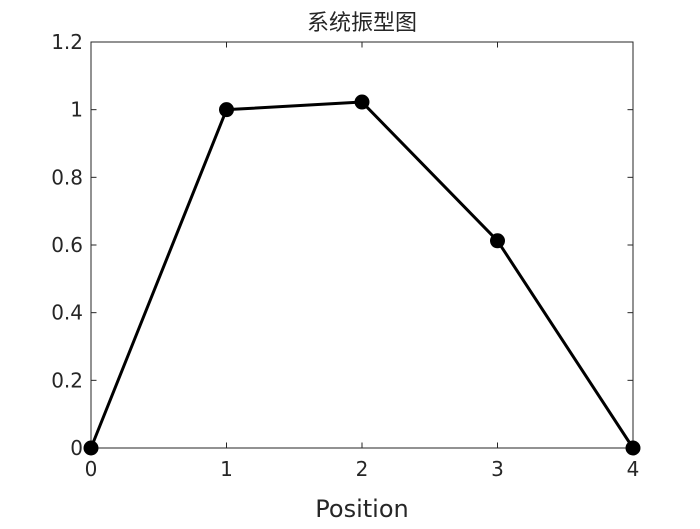  What do you see at coordinates (91, 469) in the screenshot?
I see `x-tick-label: 0` at bounding box center [91, 469].